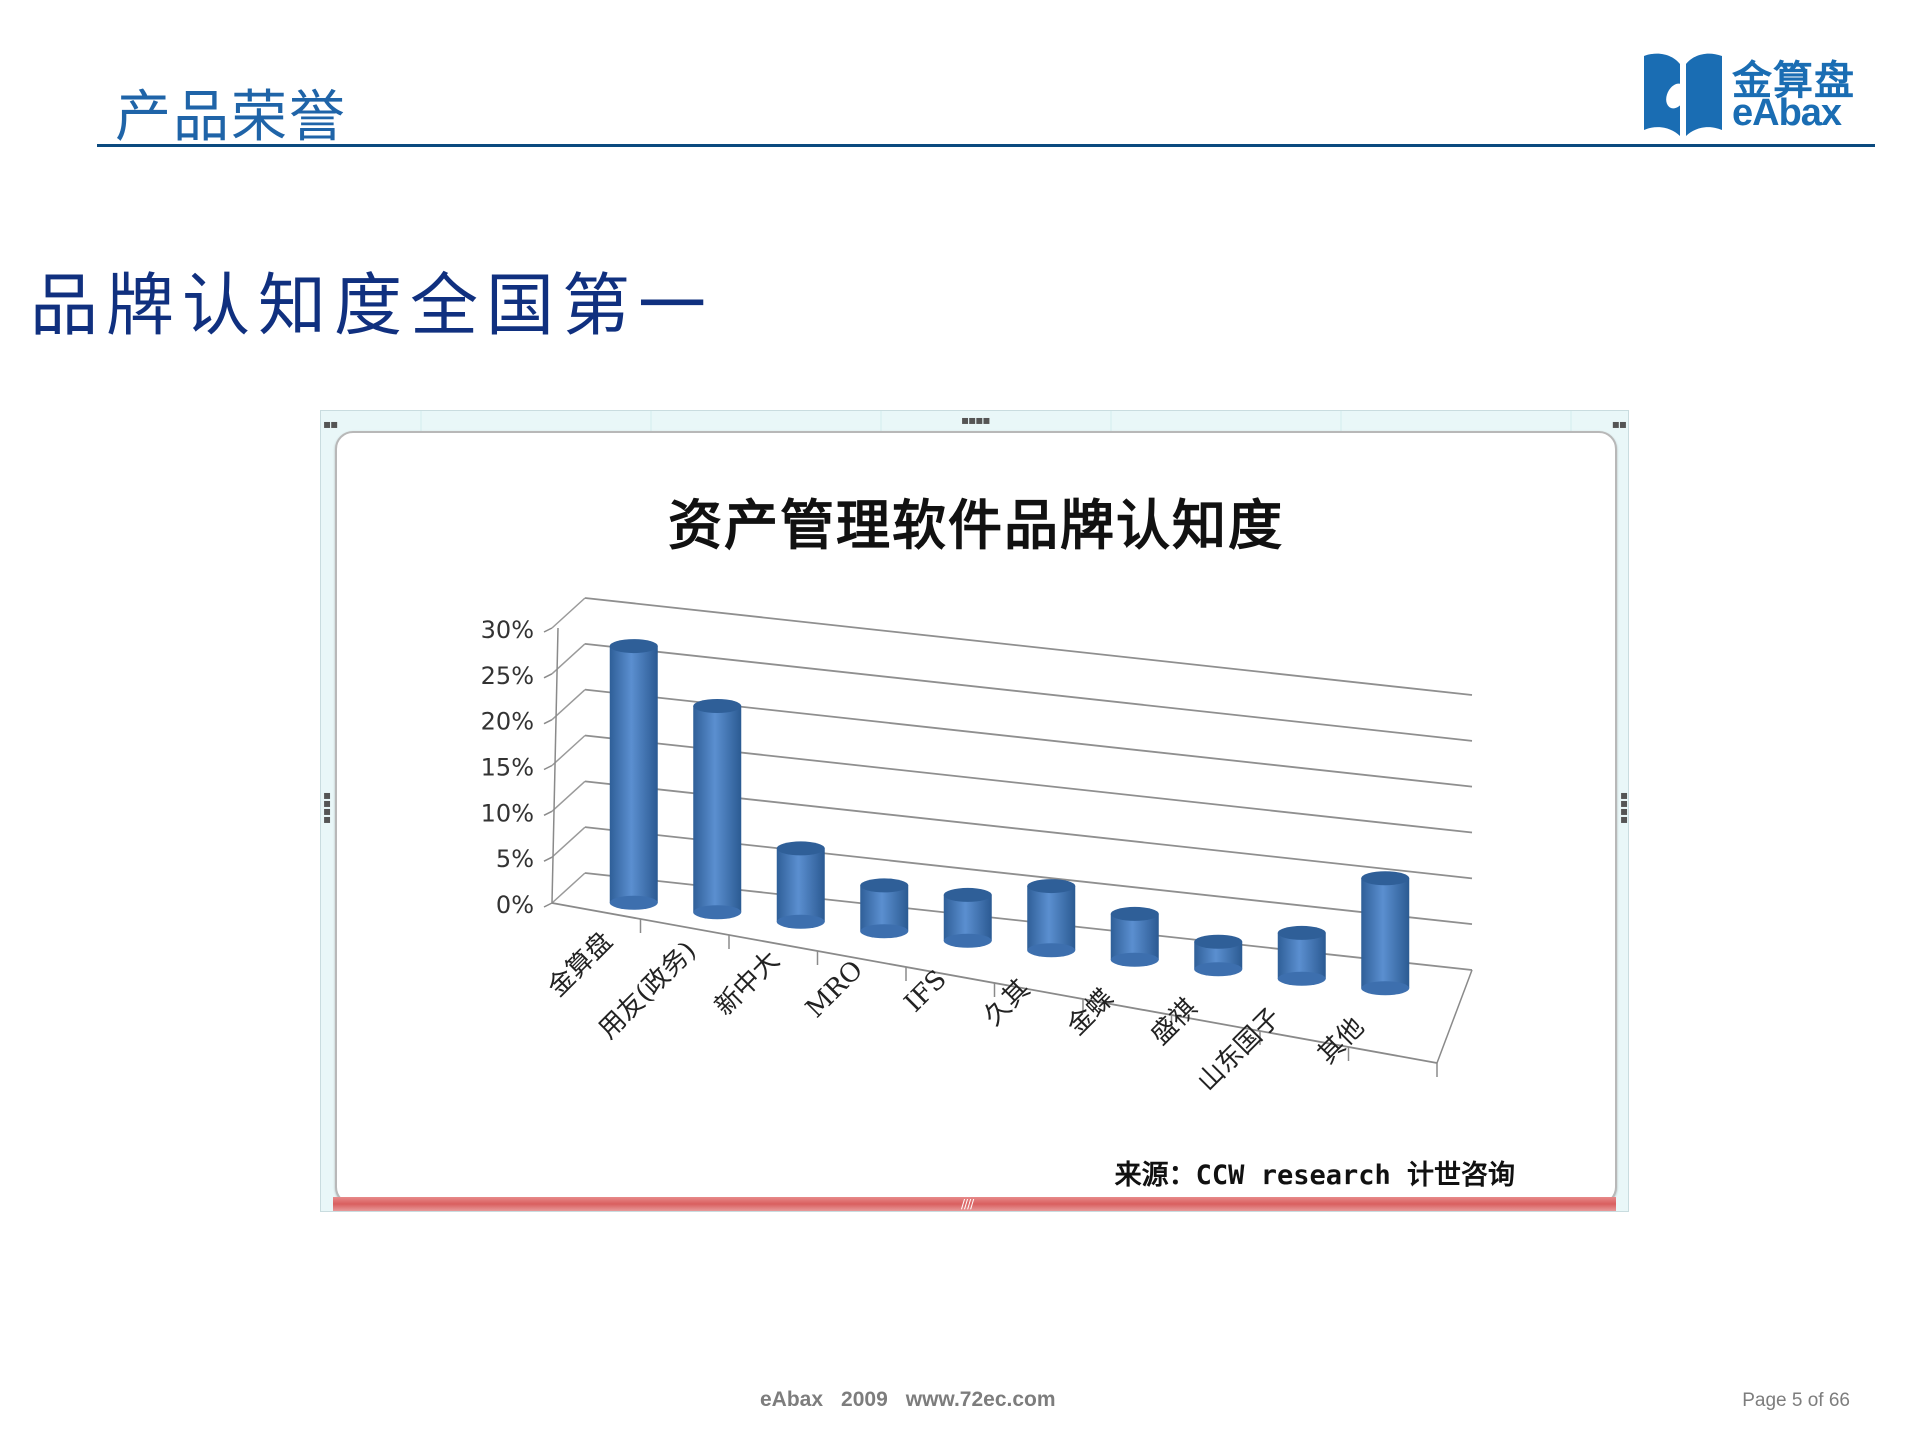 Image resolution: width=1920 pixels, height=1440 pixels. What do you see at coordinates (976, 420) in the screenshot?
I see `resize-handle-top: ▪▪▪▪` at bounding box center [976, 420].